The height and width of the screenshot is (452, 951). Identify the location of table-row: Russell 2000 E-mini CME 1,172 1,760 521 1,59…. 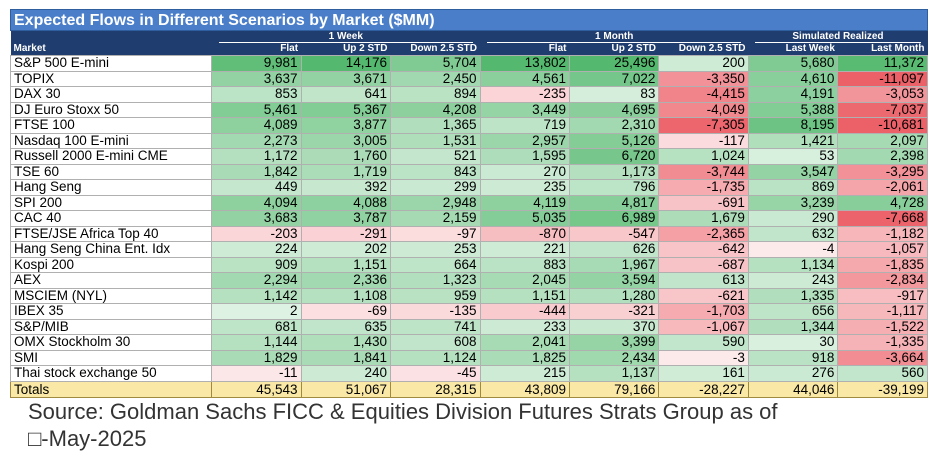
(468, 156).